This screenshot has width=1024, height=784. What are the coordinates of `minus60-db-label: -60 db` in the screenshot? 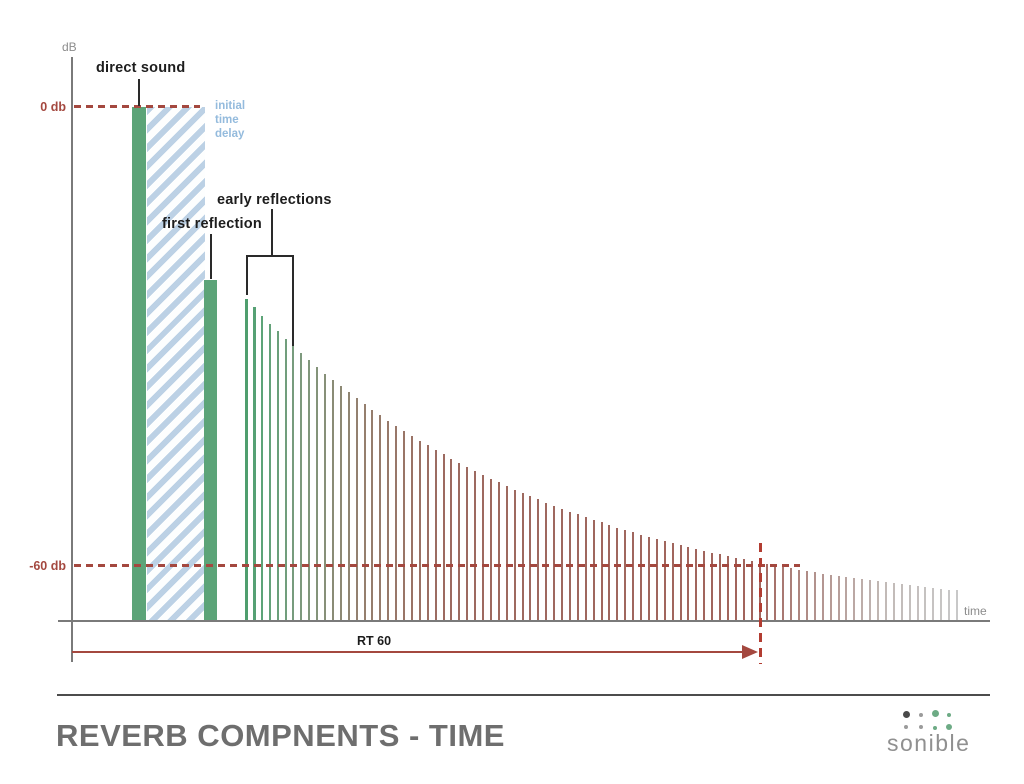 It's located at (47, 566).